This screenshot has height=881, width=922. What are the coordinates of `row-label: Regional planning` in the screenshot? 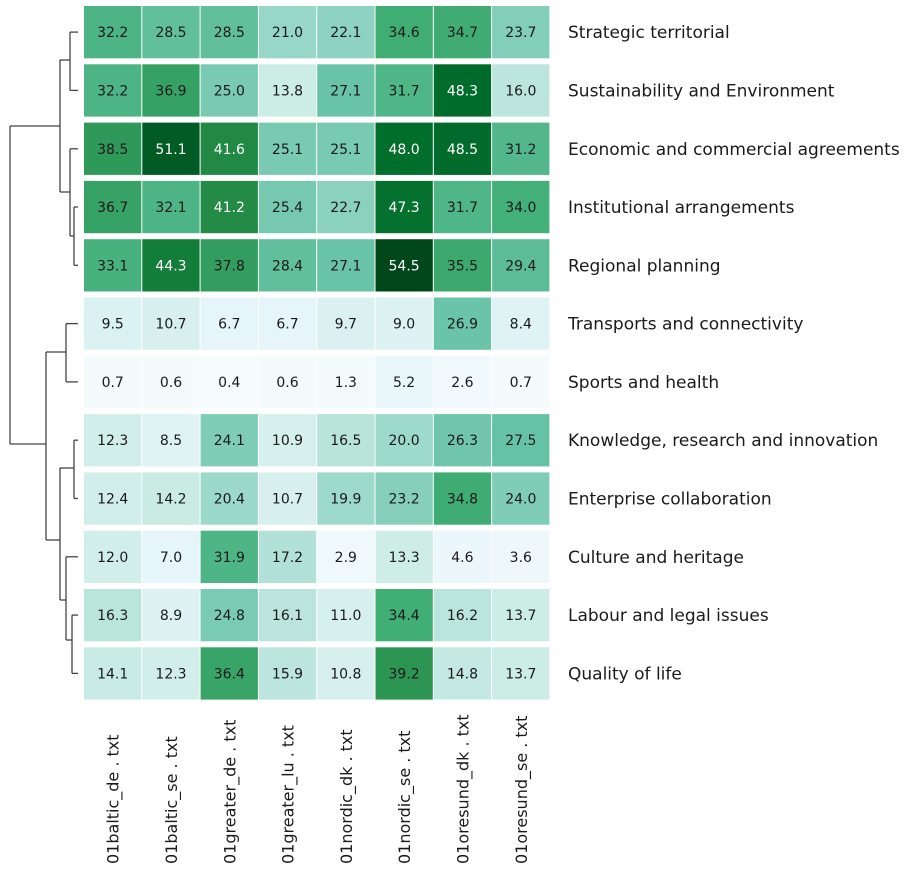 It's located at (644, 266).